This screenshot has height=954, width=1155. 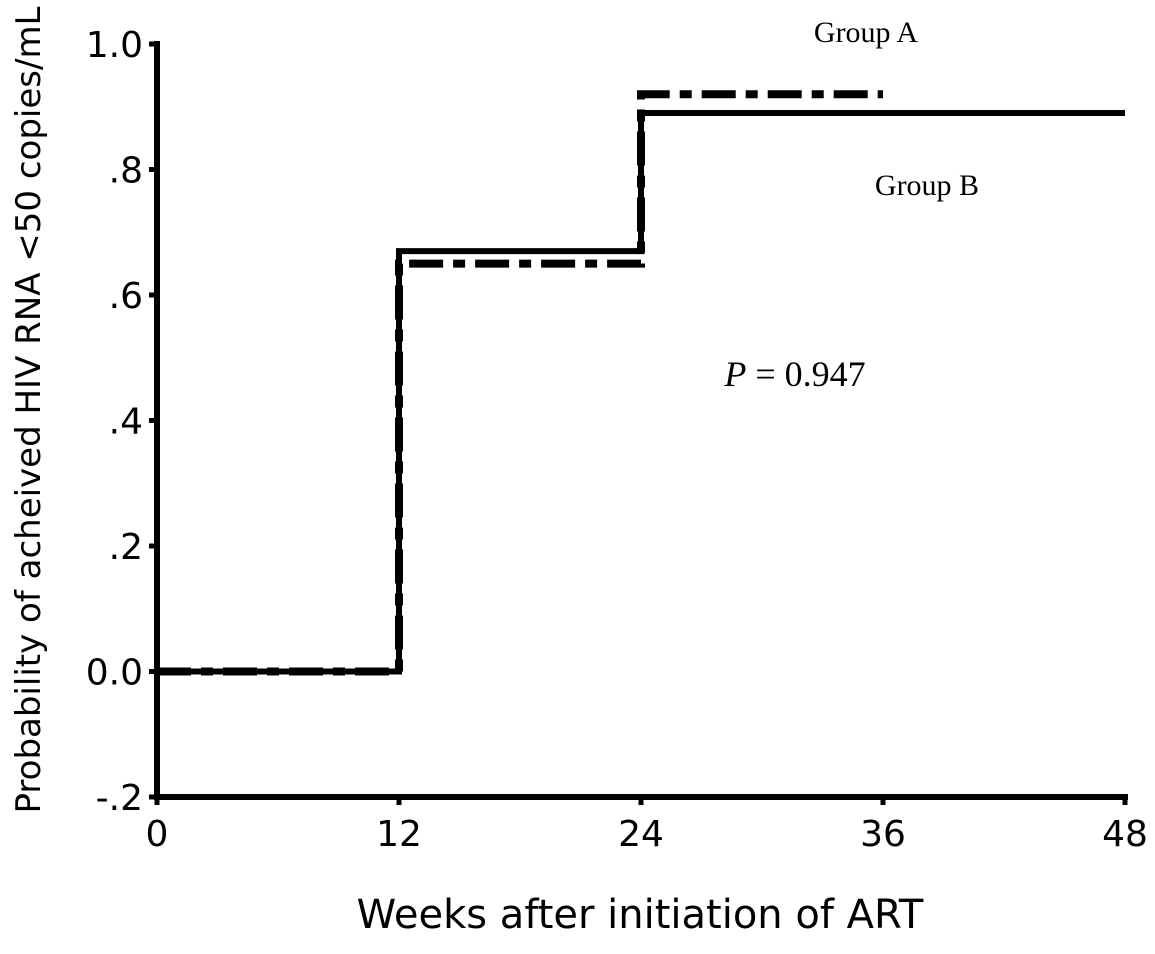 I want to click on x-tick-label: 36, so click(x=883, y=834).